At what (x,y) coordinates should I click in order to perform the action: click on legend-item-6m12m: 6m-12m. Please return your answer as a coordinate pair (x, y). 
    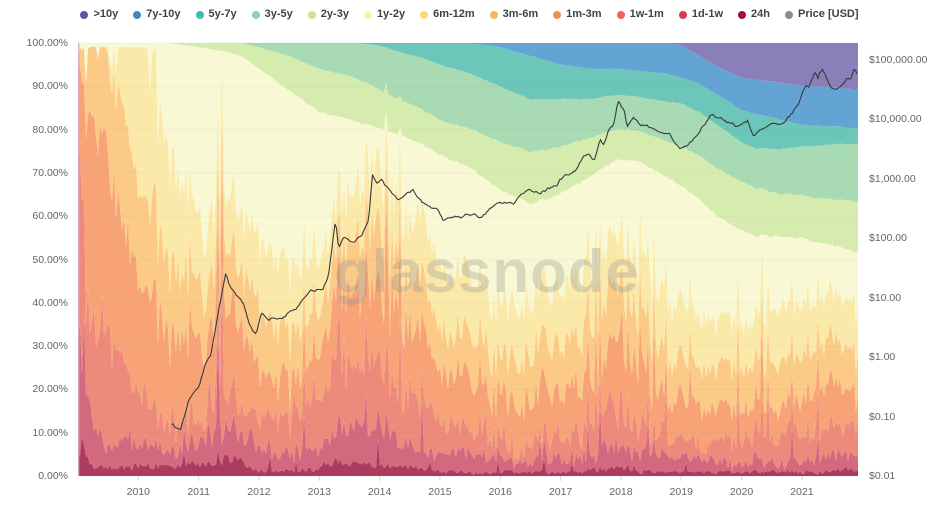
    Looking at the image, I should click on (447, 14).